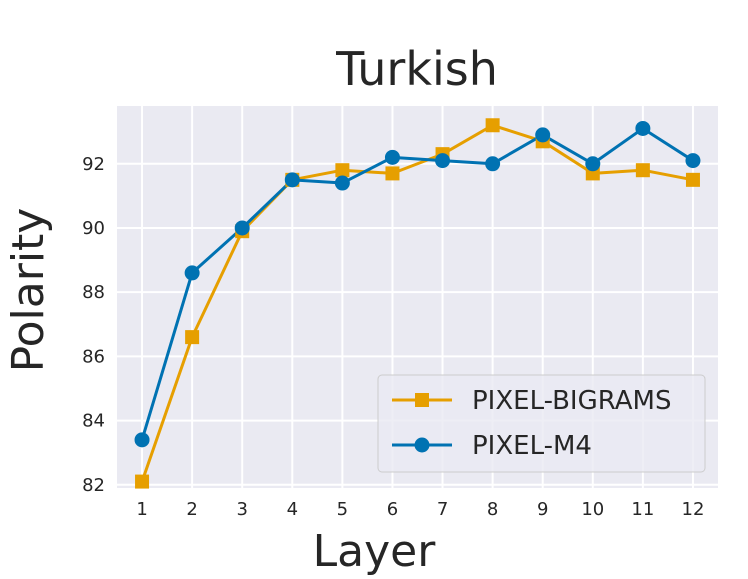  I want to click on y-tick-label: 88, so click(93, 292).